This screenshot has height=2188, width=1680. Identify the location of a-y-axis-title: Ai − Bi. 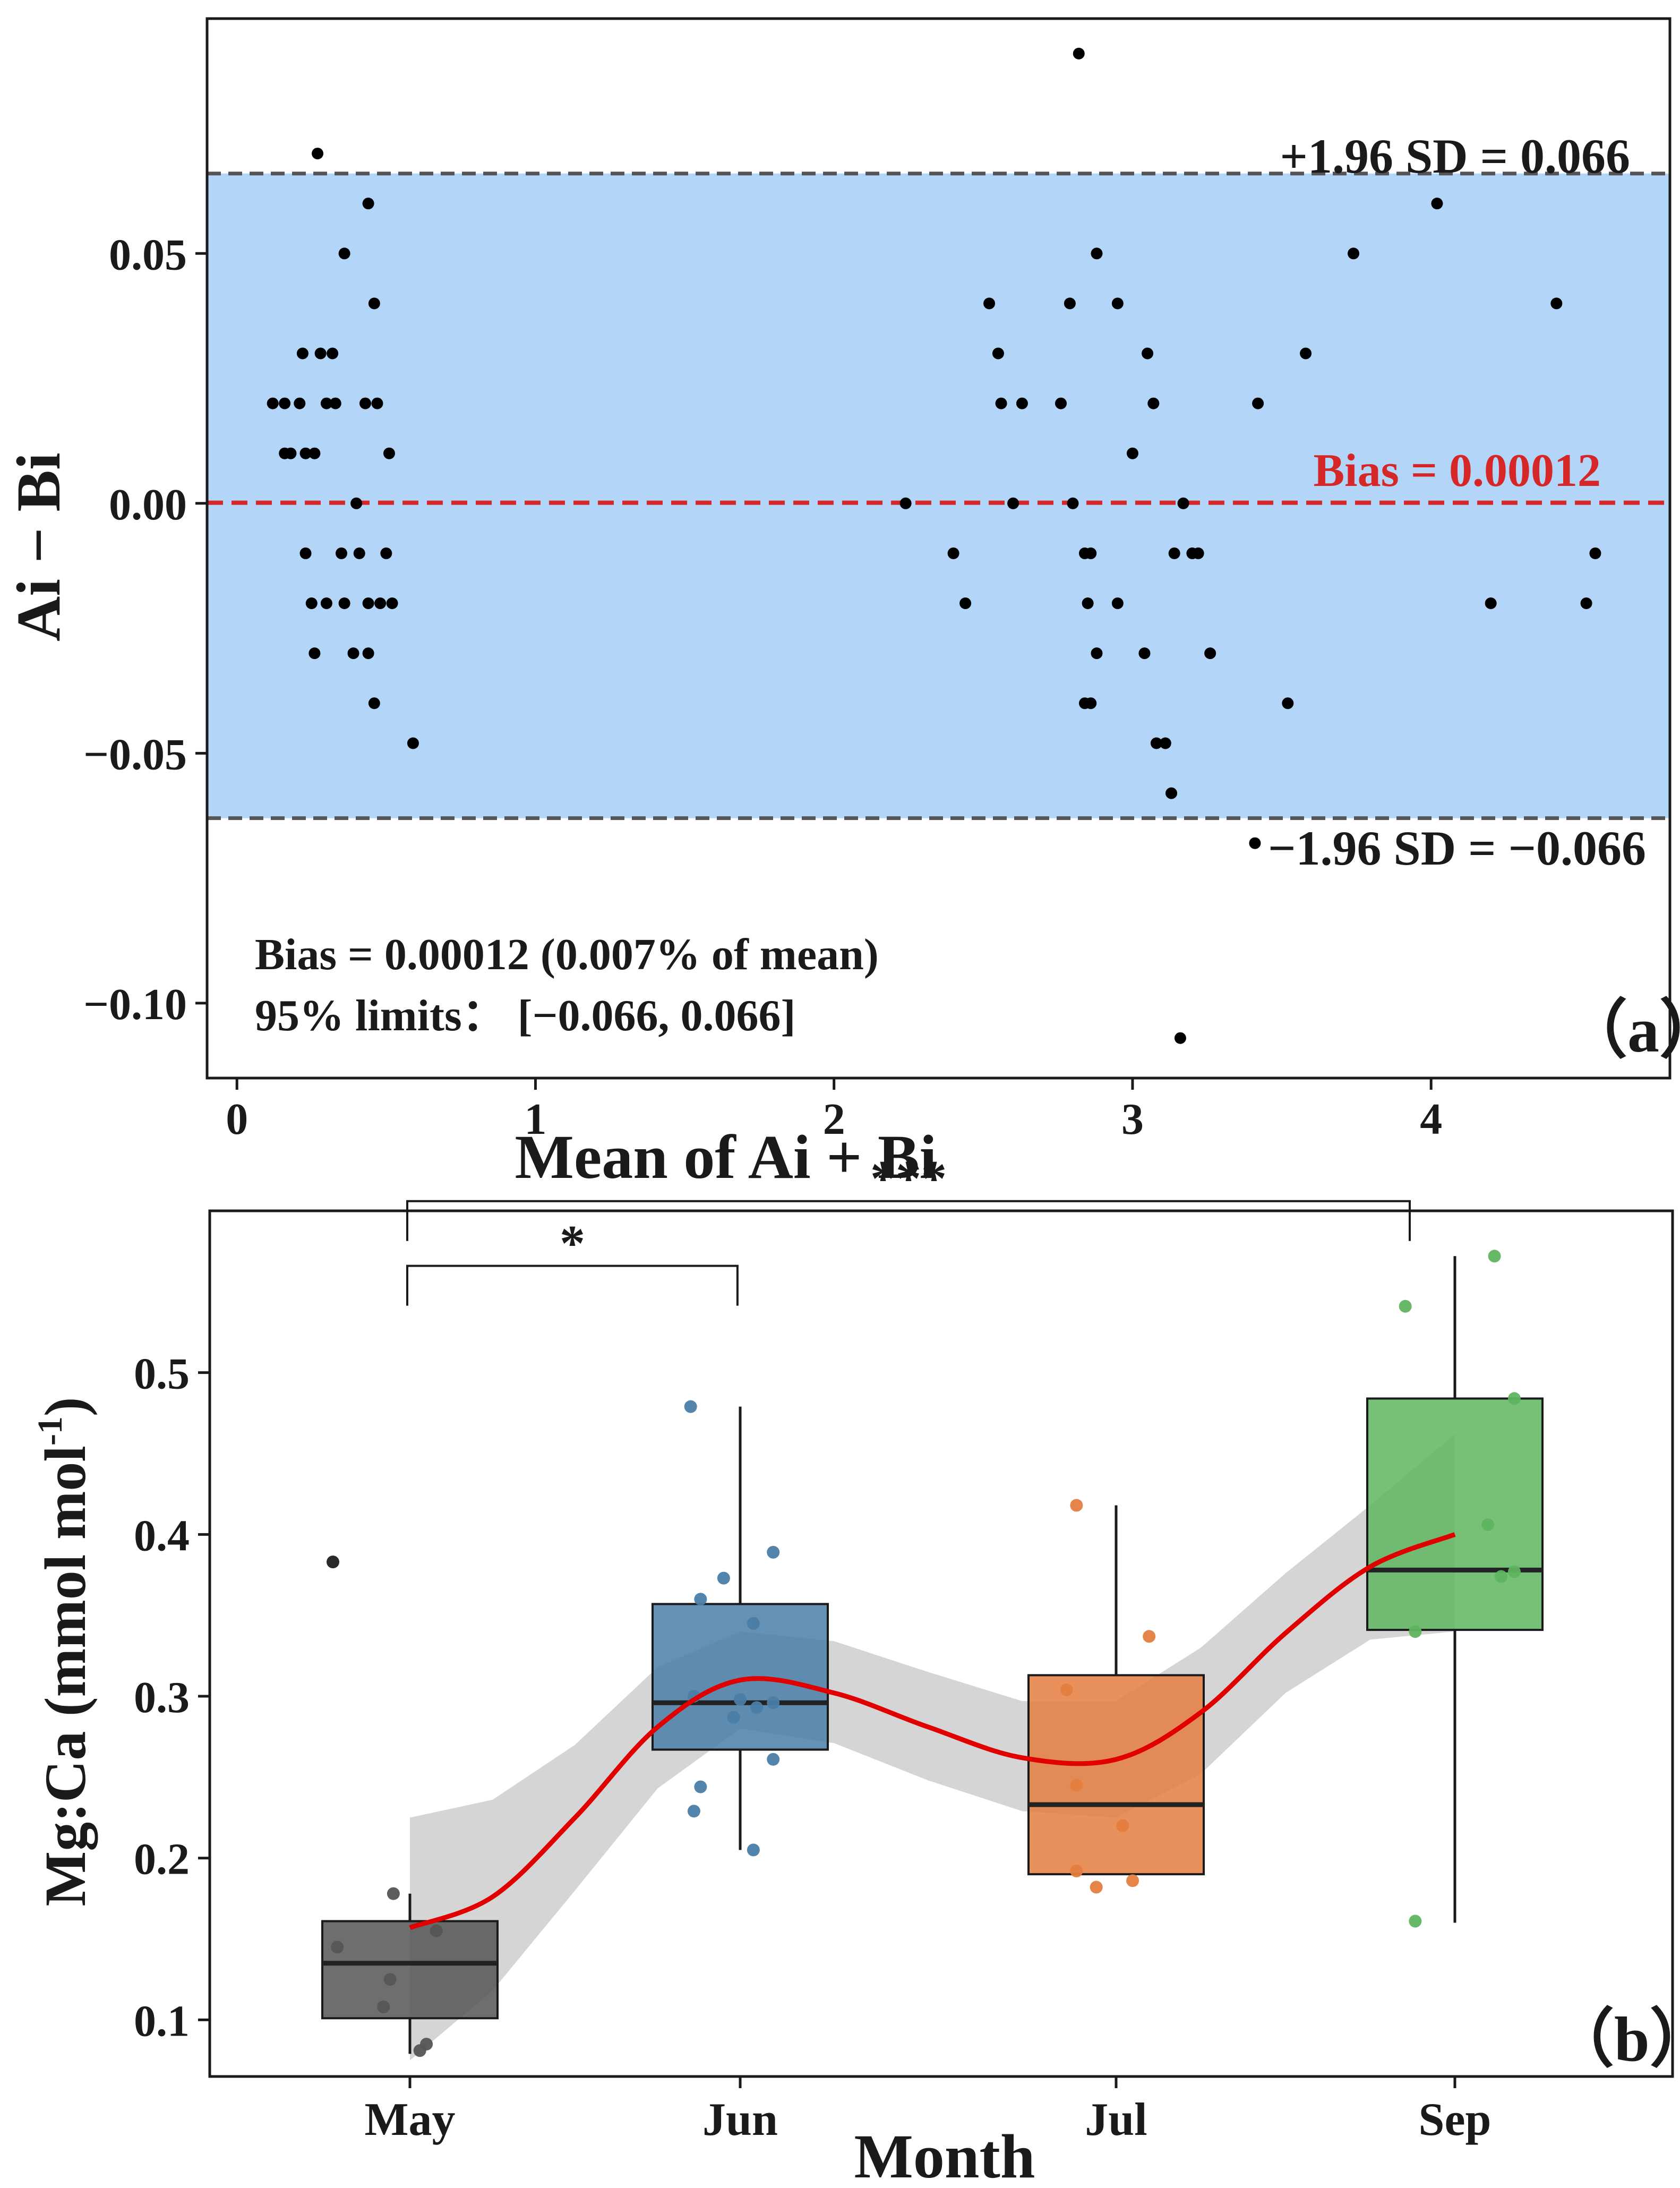
(38, 547).